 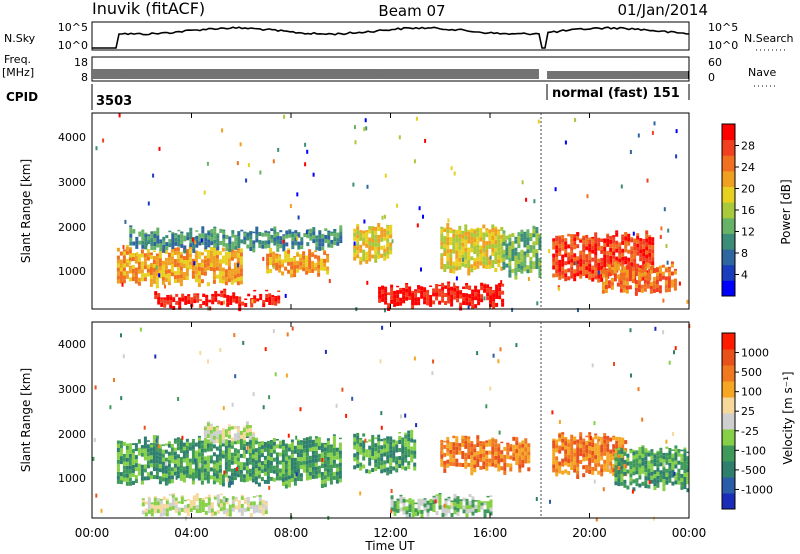 What do you see at coordinates (728, 272) in the screenshot?
I see `colorbar-segment` at bounding box center [728, 272].